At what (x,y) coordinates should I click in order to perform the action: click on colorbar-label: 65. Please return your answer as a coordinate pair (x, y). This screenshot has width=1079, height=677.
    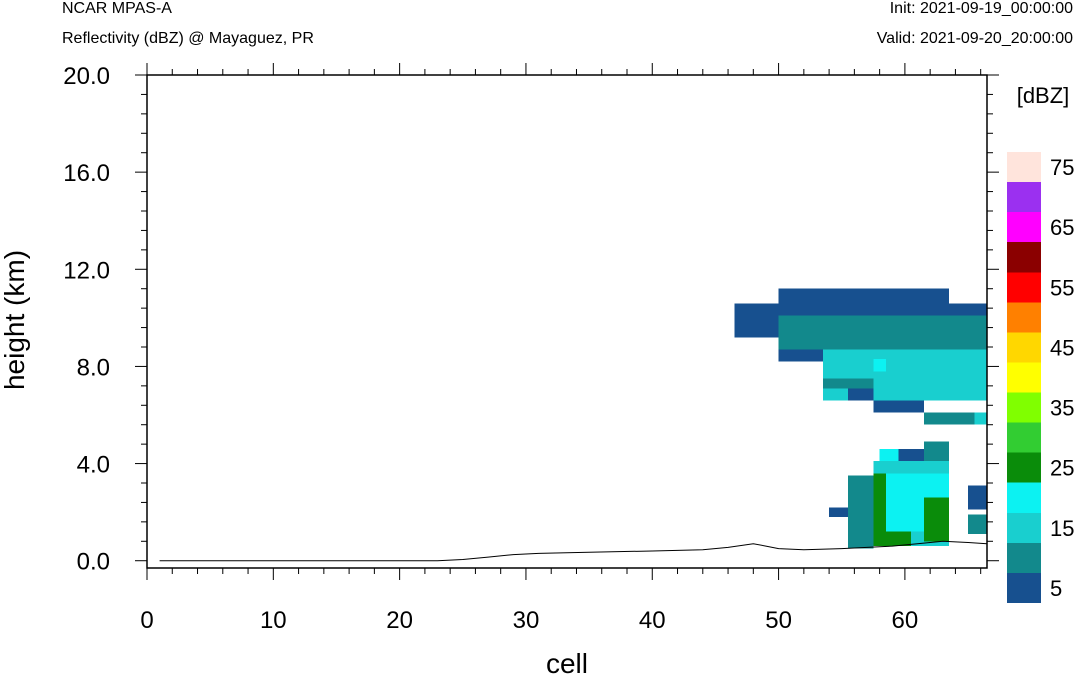
    Looking at the image, I should click on (1062, 227).